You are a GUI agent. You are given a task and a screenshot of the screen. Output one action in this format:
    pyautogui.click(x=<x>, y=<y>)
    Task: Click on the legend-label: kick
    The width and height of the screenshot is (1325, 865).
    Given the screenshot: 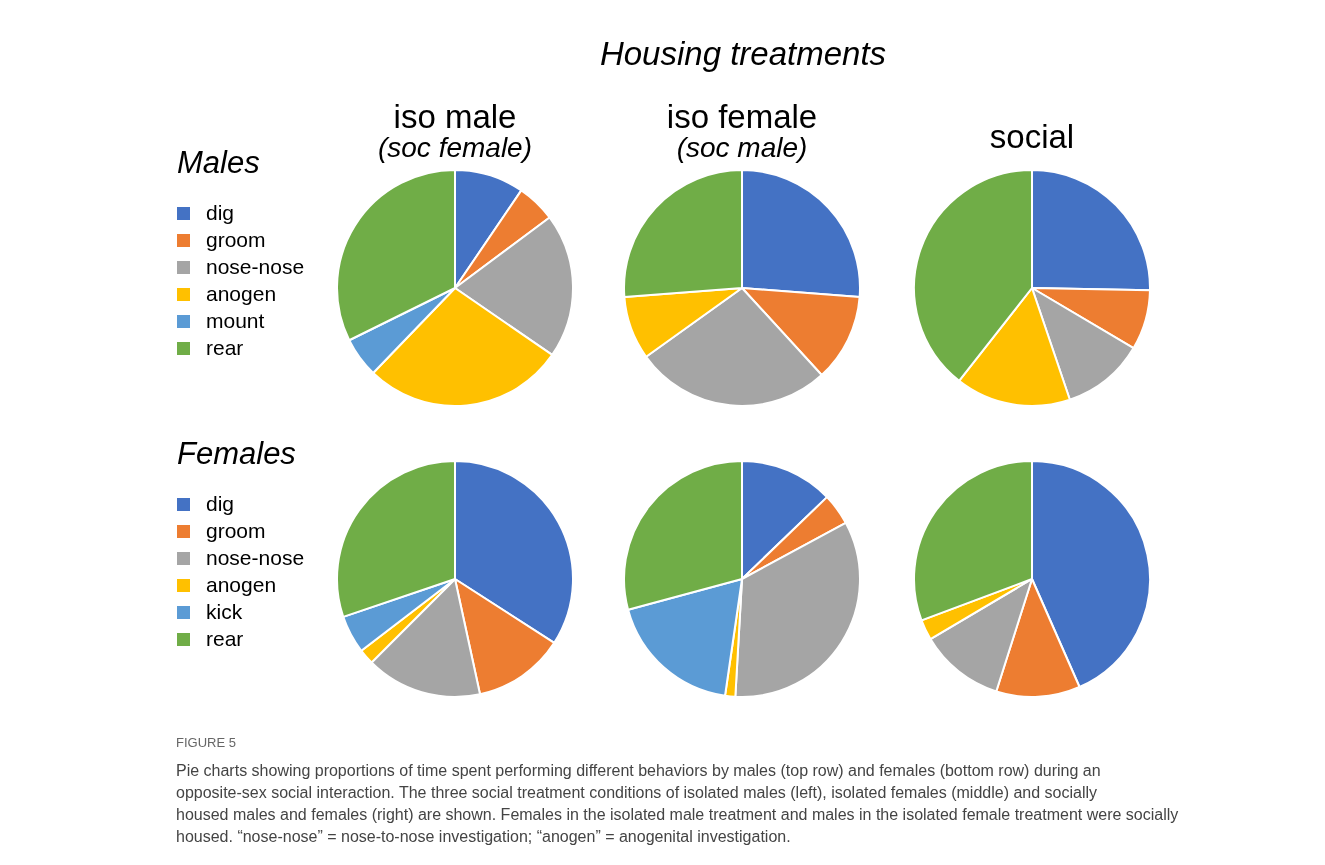 What is the action you would take?
    pyautogui.click(x=224, y=611)
    